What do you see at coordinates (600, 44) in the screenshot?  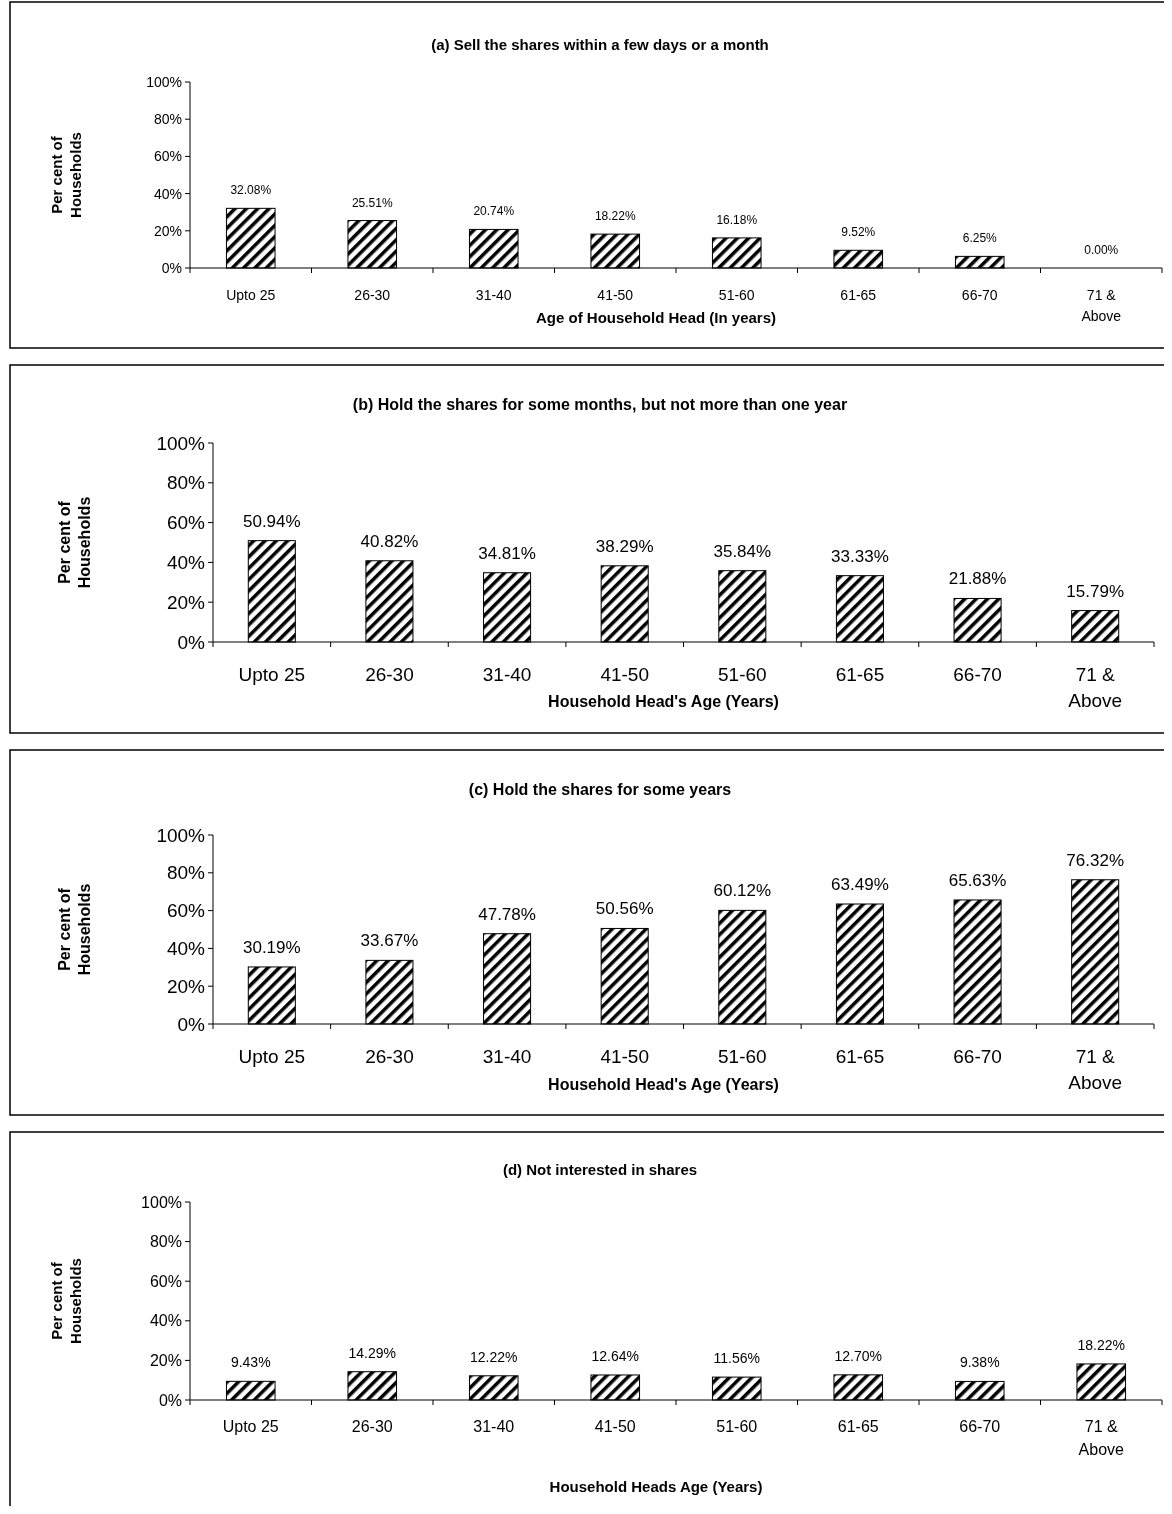 I see `chart-title: (a) Sell the shares within a few days or a month` at bounding box center [600, 44].